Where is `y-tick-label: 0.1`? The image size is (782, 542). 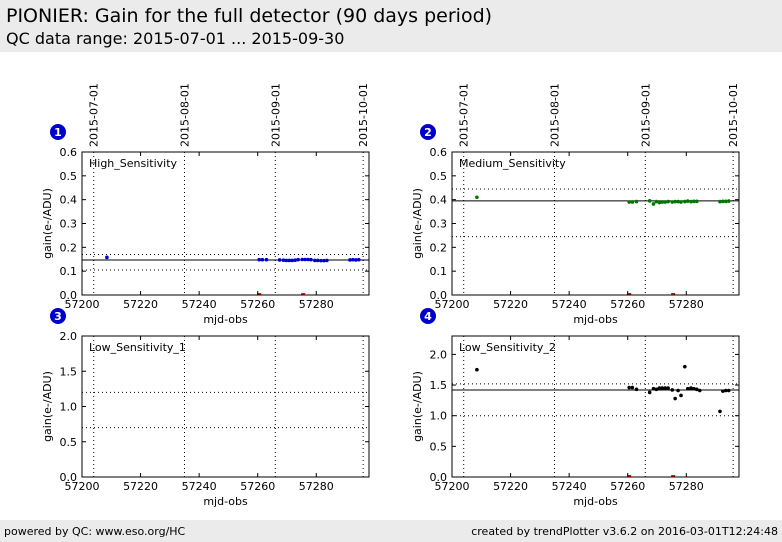
y-tick-label: 0.1 is located at coordinates (439, 271).